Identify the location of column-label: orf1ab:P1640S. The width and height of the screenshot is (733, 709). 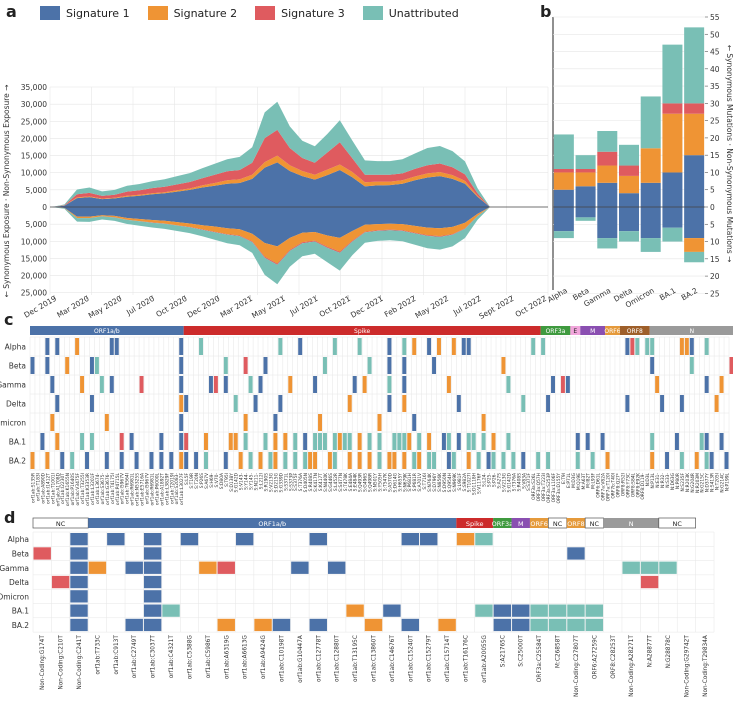
(73, 489).